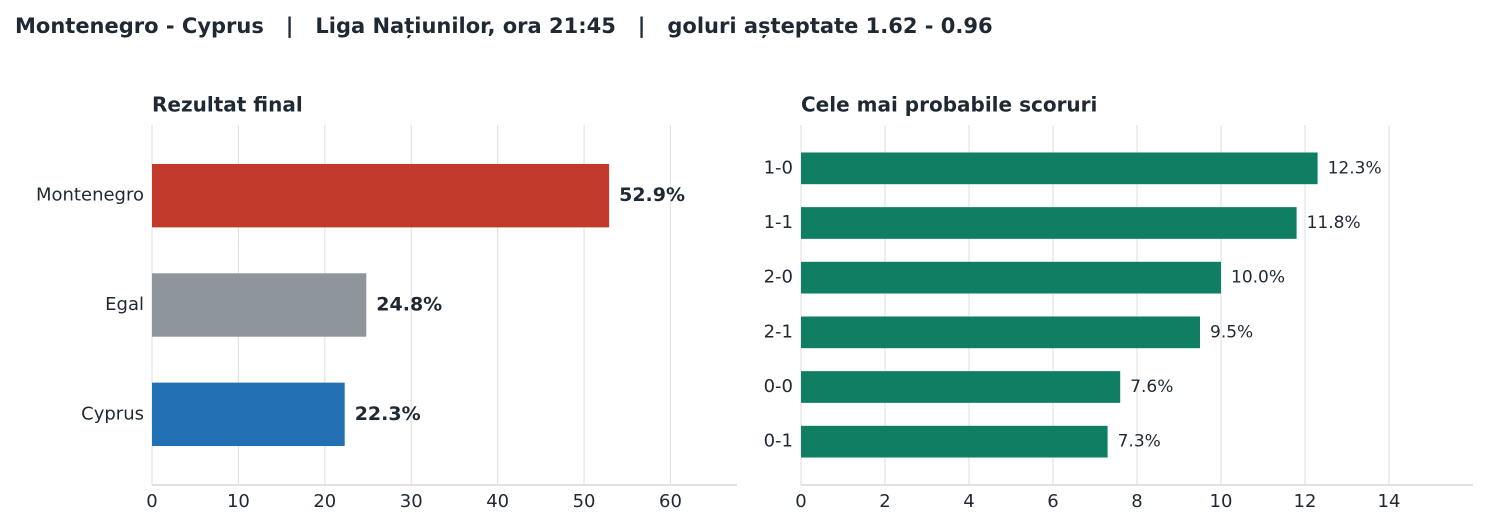  Describe the element at coordinates (112, 413) in the screenshot. I see `y-tick-label: Cyprus` at that location.